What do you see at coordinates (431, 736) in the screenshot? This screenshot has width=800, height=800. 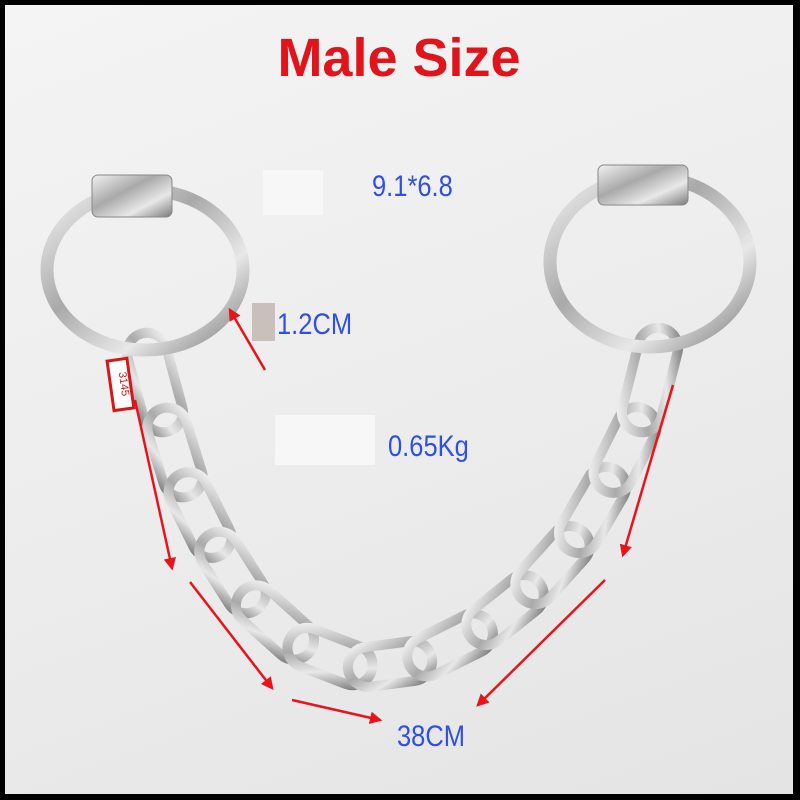 I see `chain-length-label: 38CM` at bounding box center [431, 736].